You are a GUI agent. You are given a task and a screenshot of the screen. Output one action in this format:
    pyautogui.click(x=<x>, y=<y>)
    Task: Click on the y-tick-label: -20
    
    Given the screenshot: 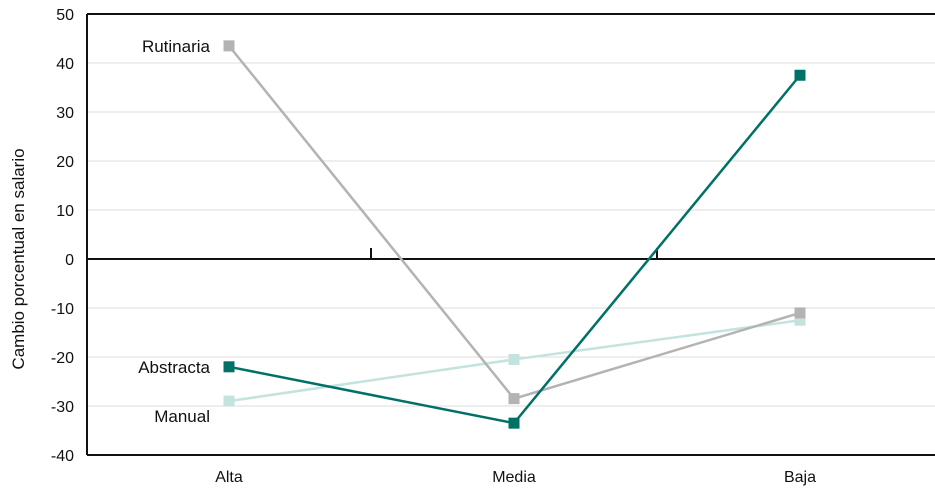 What is the action you would take?
    pyautogui.click(x=62, y=358)
    